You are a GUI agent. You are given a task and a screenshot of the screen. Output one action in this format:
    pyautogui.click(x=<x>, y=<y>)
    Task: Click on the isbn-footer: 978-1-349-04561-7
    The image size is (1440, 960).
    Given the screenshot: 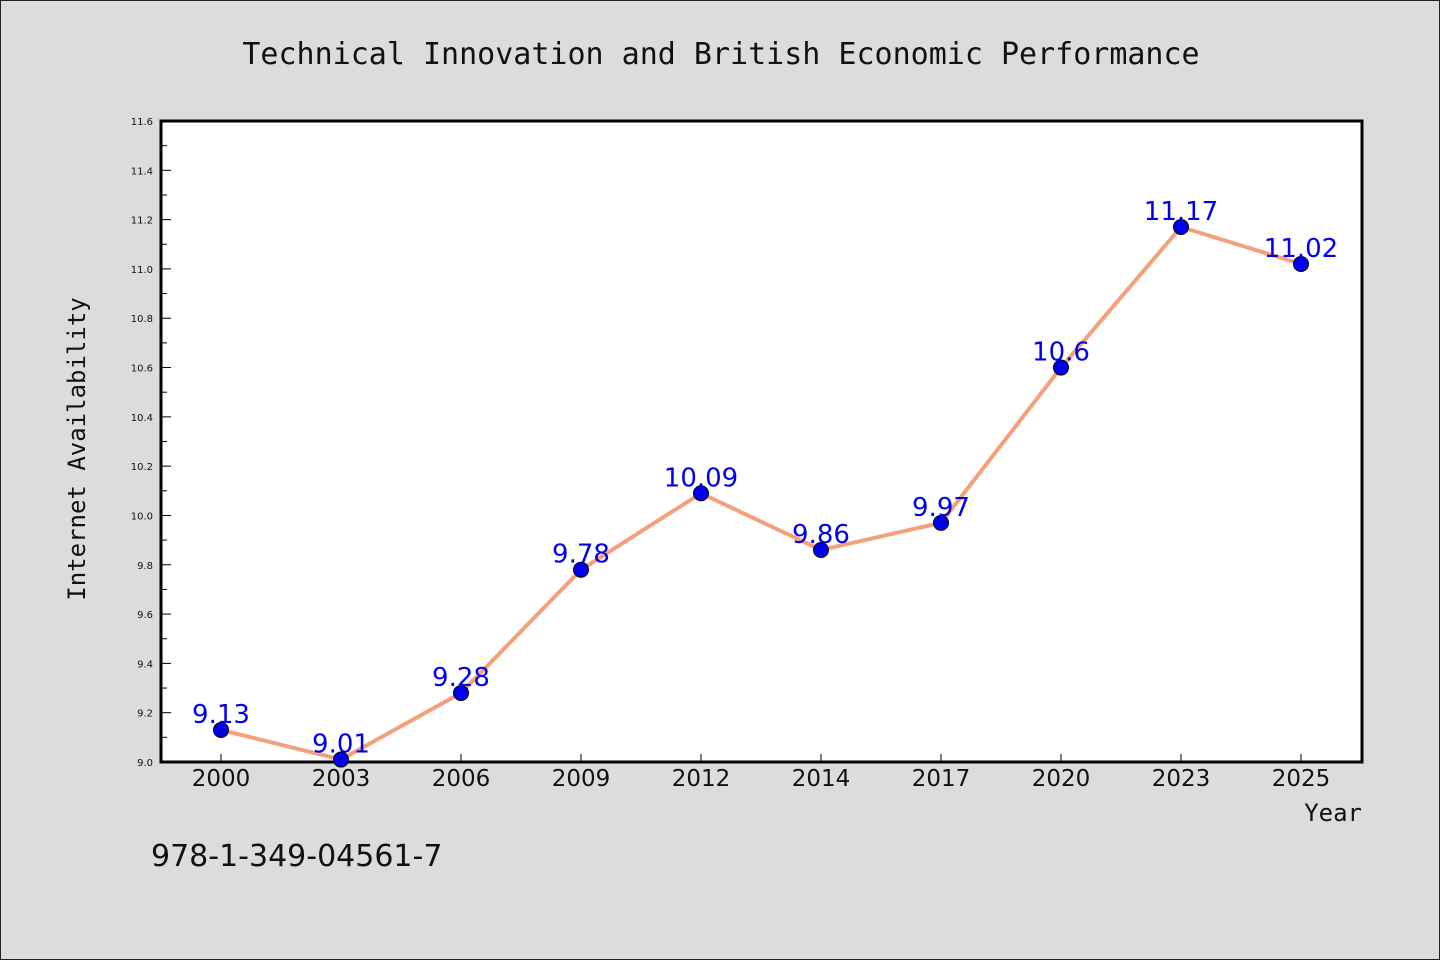 What is the action you would take?
    pyautogui.click(x=296, y=856)
    